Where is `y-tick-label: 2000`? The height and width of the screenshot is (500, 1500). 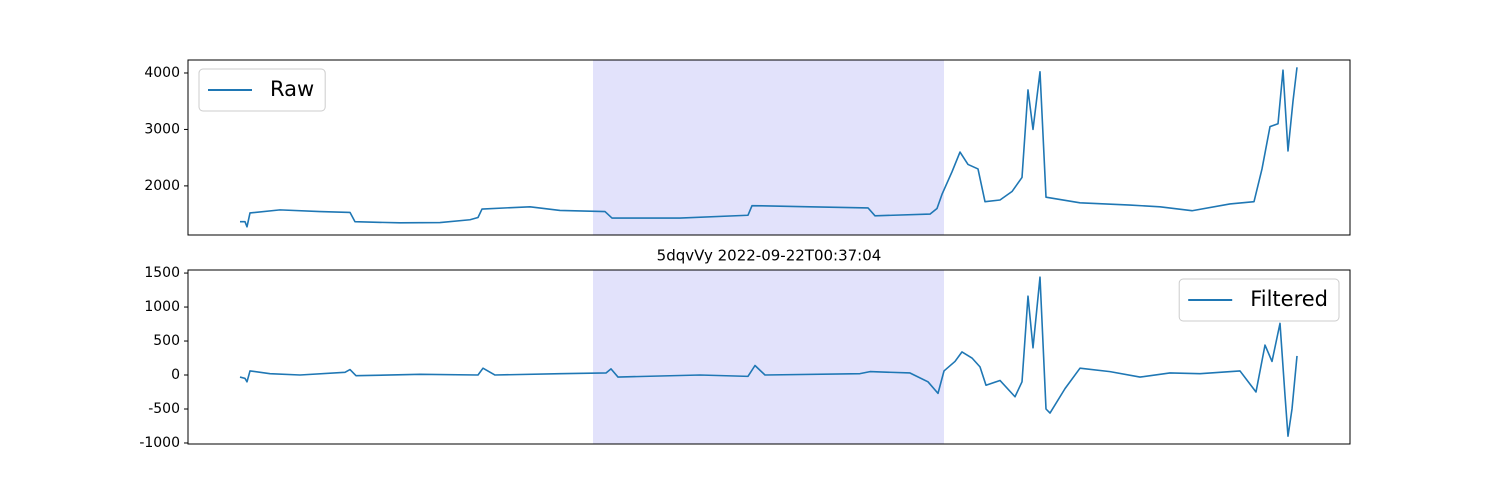 y-tick-label: 2000 is located at coordinates (162, 186).